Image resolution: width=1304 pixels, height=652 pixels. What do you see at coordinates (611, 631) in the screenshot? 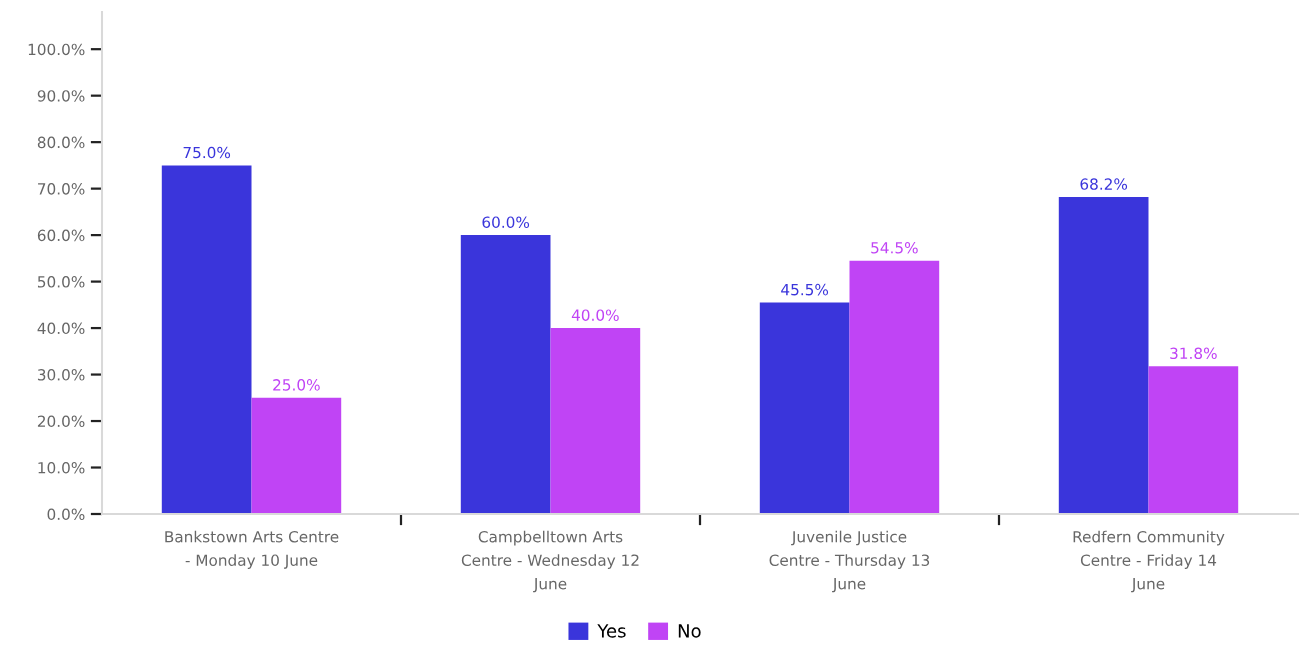
I see `legend-label: Yes` at bounding box center [611, 631].